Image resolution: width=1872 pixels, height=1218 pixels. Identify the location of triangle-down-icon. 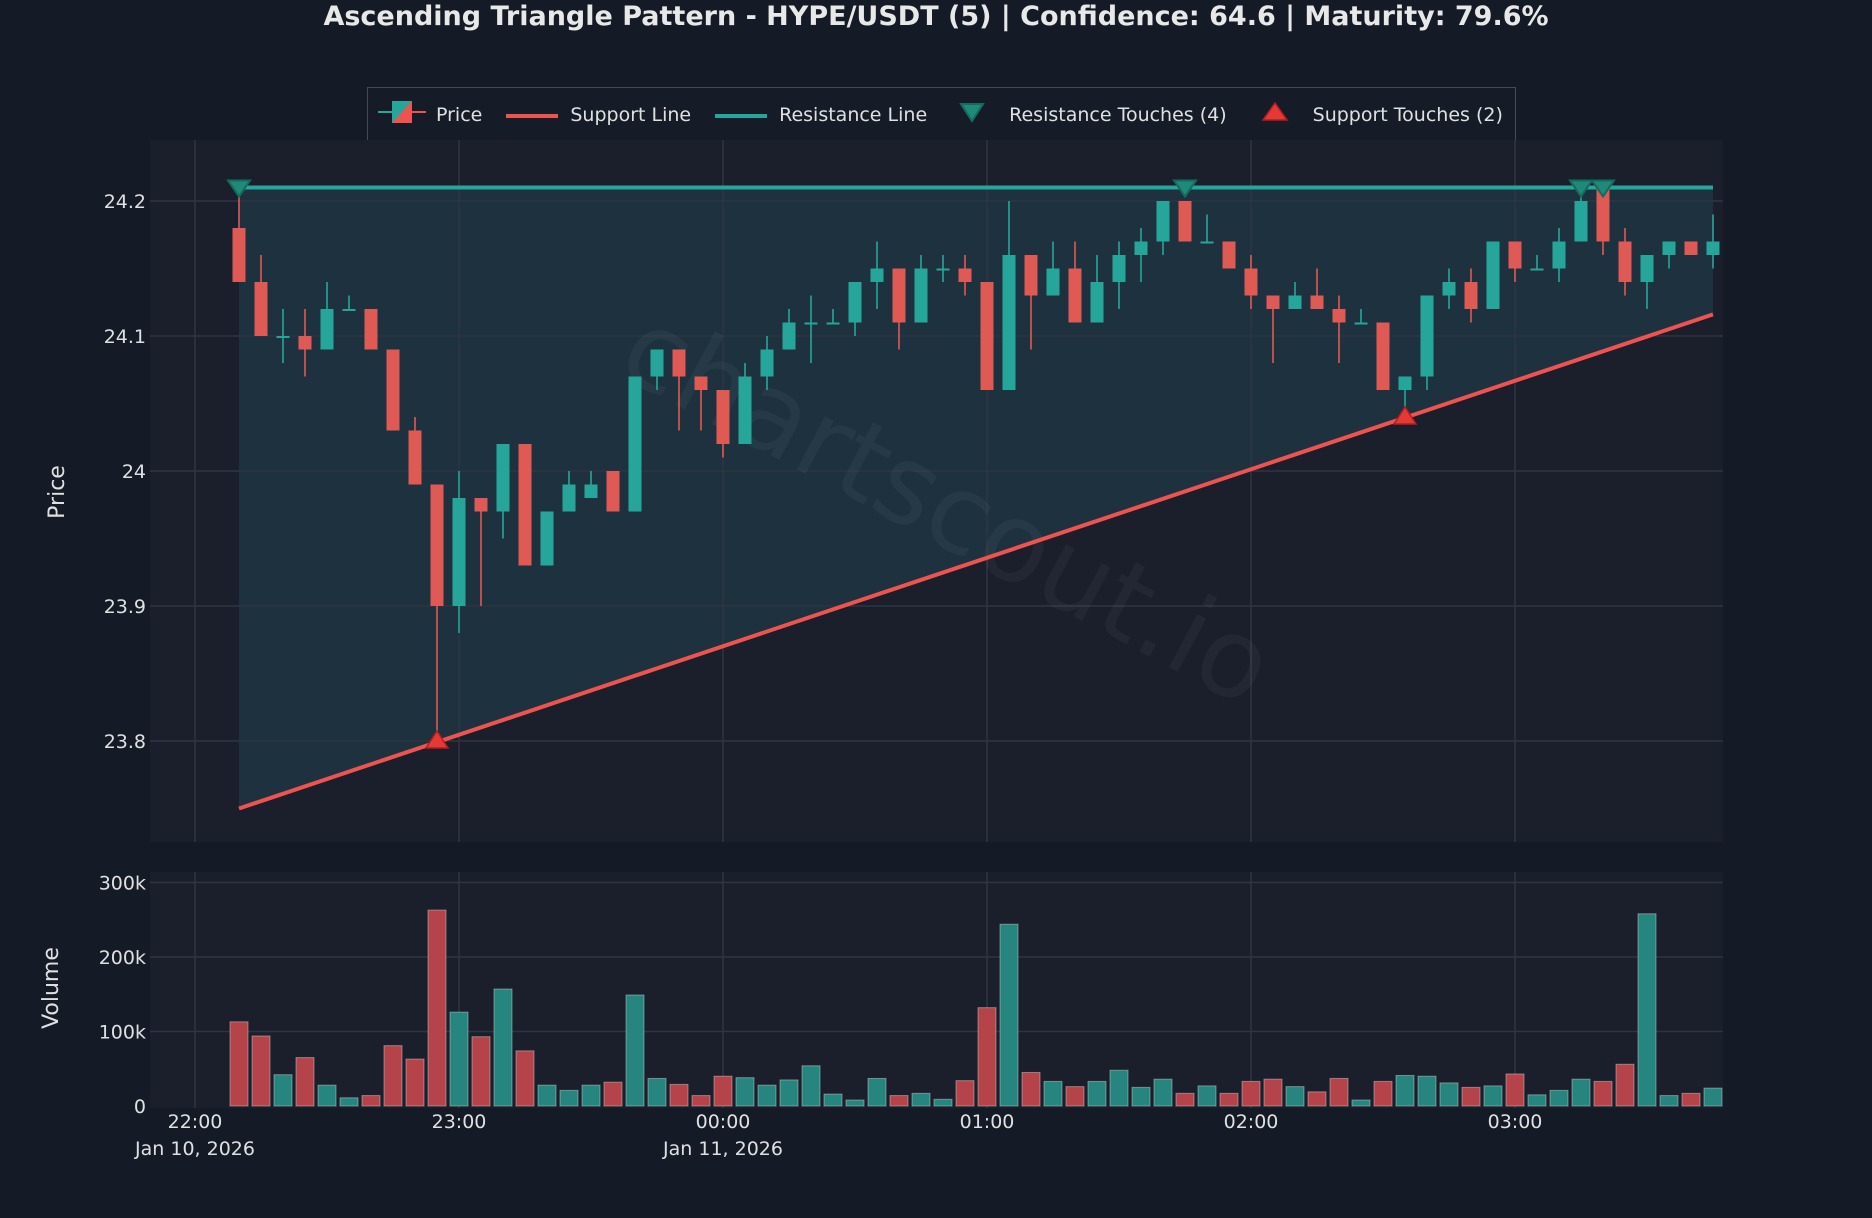
(972, 114).